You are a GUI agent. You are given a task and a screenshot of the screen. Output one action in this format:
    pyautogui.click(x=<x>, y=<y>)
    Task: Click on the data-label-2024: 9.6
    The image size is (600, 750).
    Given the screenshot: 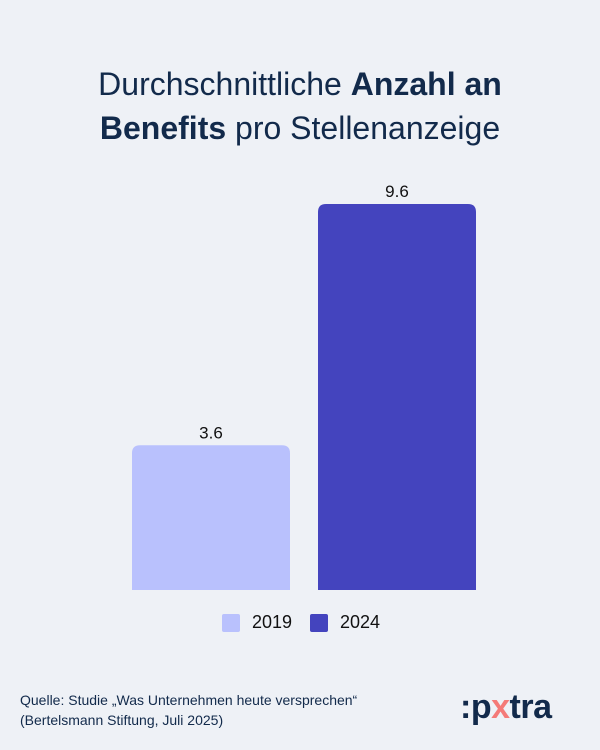 What is the action you would take?
    pyautogui.click(x=397, y=191)
    